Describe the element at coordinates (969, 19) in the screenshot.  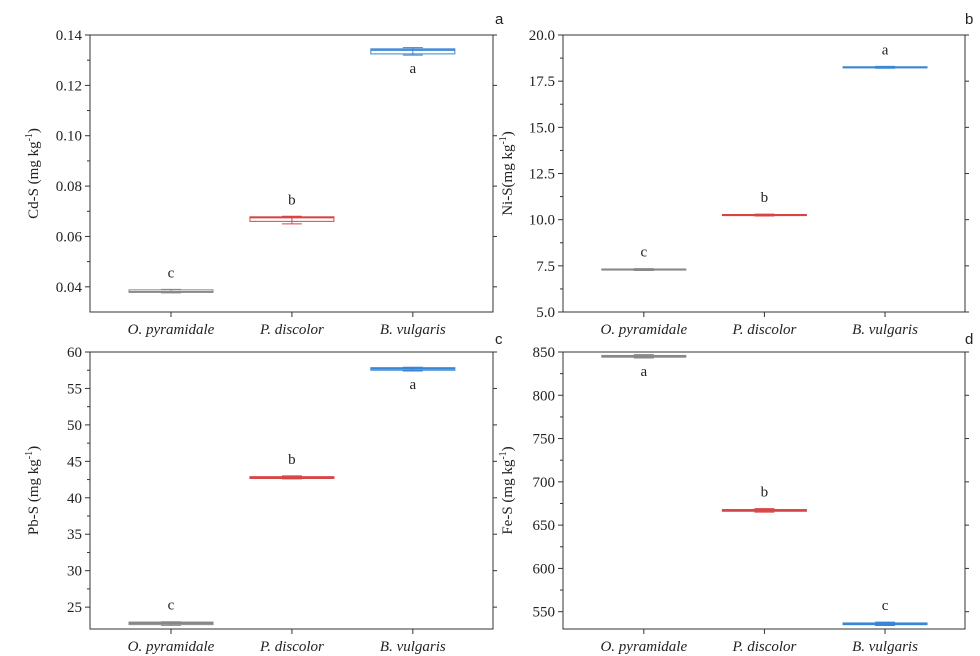
I see `panel-letter: b` at that location.